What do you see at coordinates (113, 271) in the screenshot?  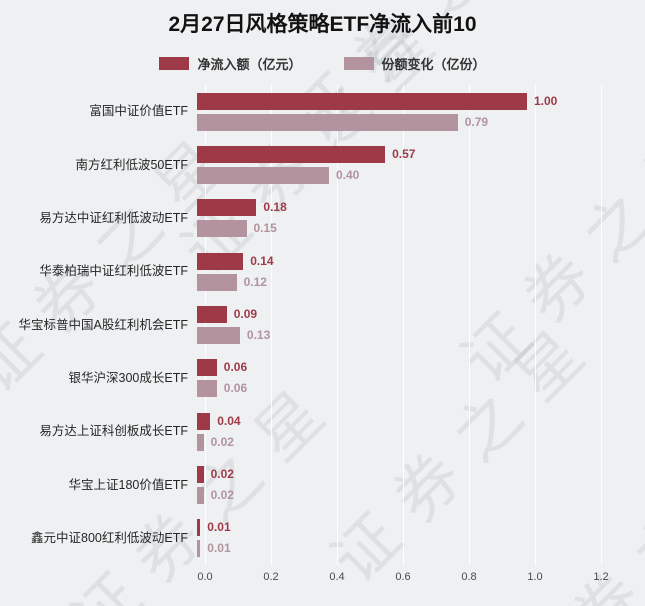 I see `category-label: 华泰柏瑞中证红利低波ETF` at bounding box center [113, 271].